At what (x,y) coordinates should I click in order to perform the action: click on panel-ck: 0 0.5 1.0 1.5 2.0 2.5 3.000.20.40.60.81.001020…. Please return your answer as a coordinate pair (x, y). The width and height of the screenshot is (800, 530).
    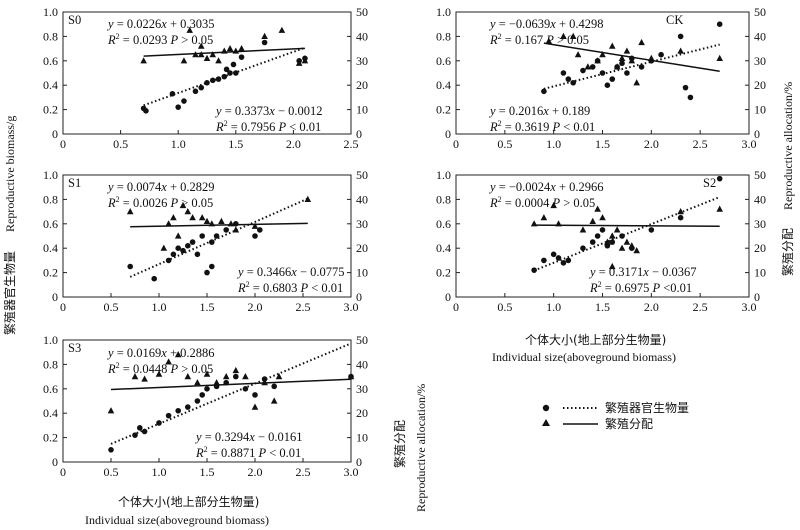
    Looking at the image, I should click on (601, 78).